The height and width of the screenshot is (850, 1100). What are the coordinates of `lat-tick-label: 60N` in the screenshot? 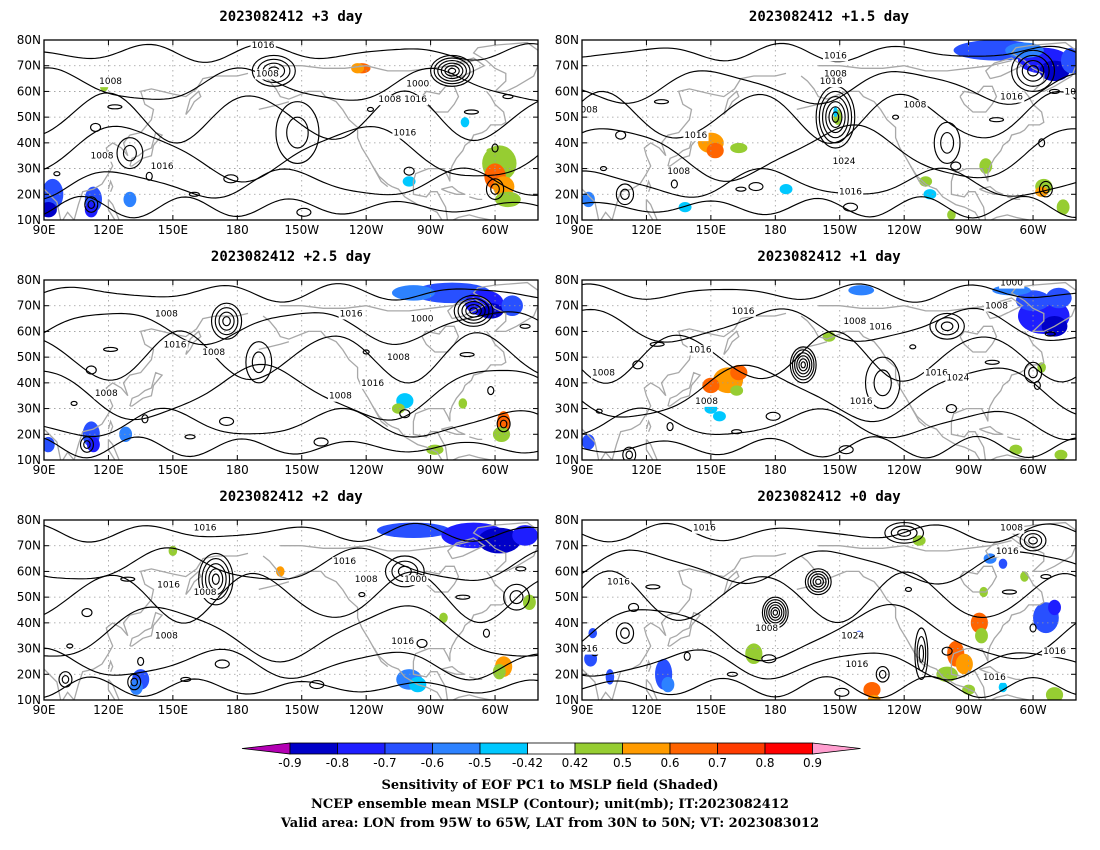 It's located at (29, 331).